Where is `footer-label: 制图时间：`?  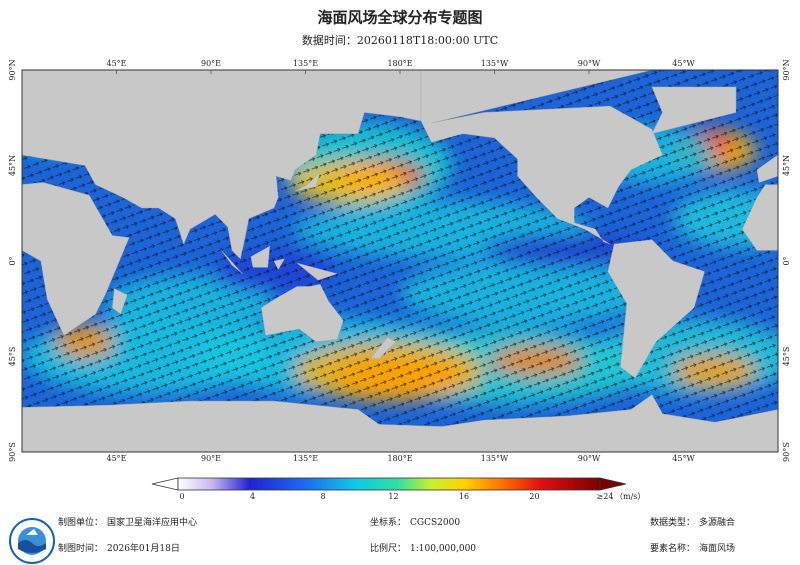
footer-label: 制图时间： is located at coordinates (80, 548).